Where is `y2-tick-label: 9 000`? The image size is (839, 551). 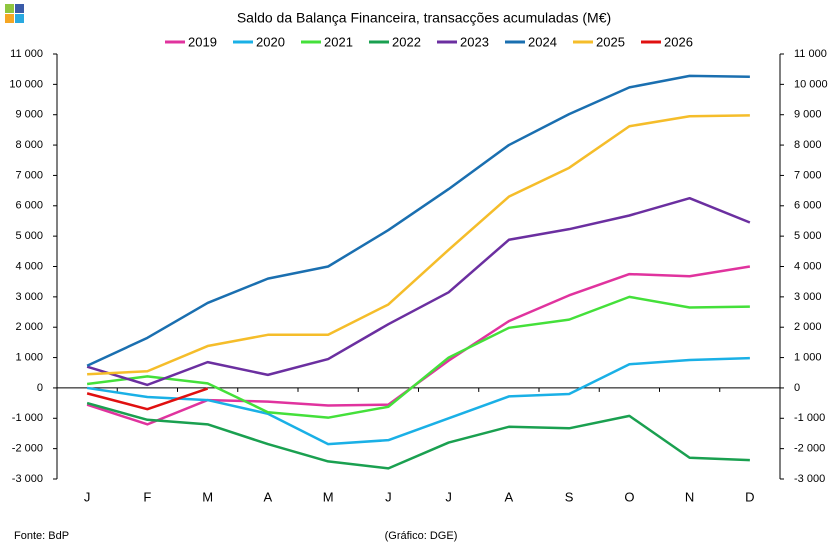 y2-tick-label: 9 000 is located at coordinates (808, 115).